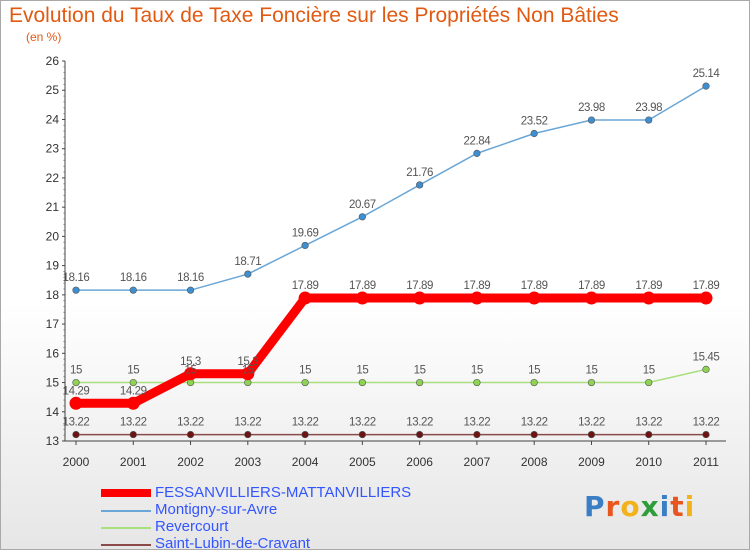 This screenshot has width=750, height=553. I want to click on data-label: 21.76, so click(419, 173).